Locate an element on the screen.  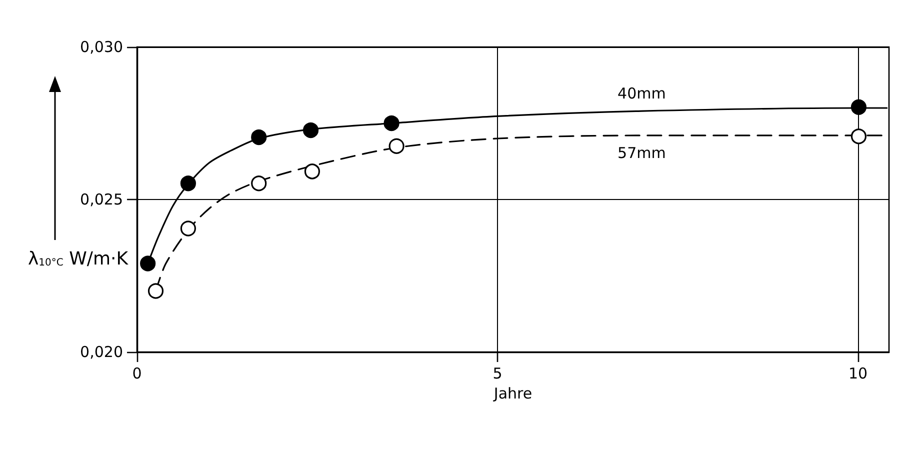
y-tick-label: 0,020 is located at coordinates (101, 352).